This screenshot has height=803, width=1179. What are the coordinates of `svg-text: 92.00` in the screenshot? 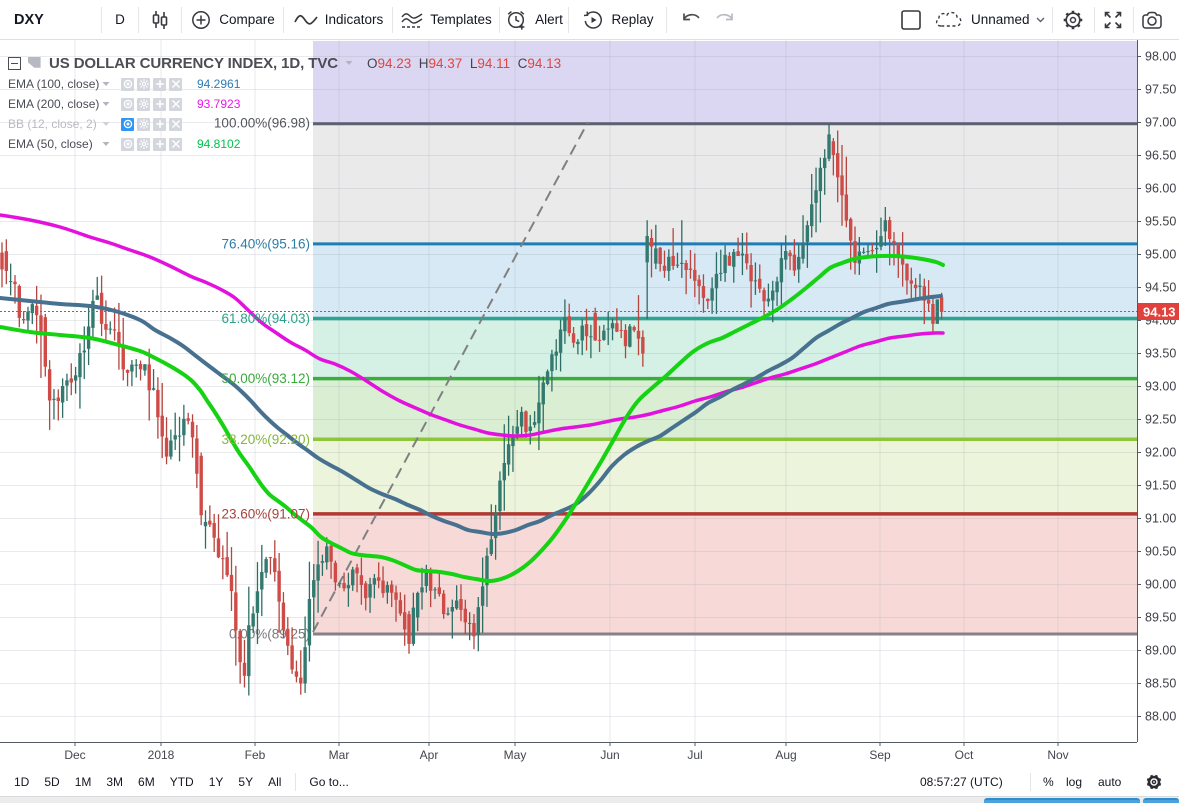 It's located at (1160, 453).